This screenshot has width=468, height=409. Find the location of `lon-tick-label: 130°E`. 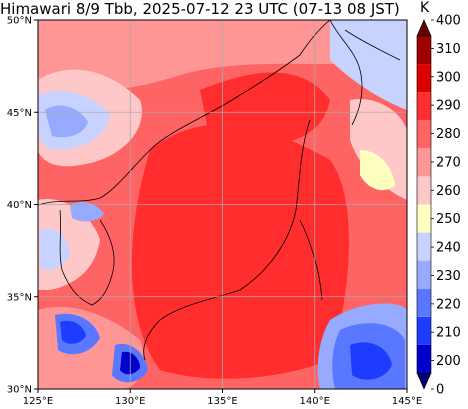

lon-tick-label: 130°E is located at coordinates (130, 401).